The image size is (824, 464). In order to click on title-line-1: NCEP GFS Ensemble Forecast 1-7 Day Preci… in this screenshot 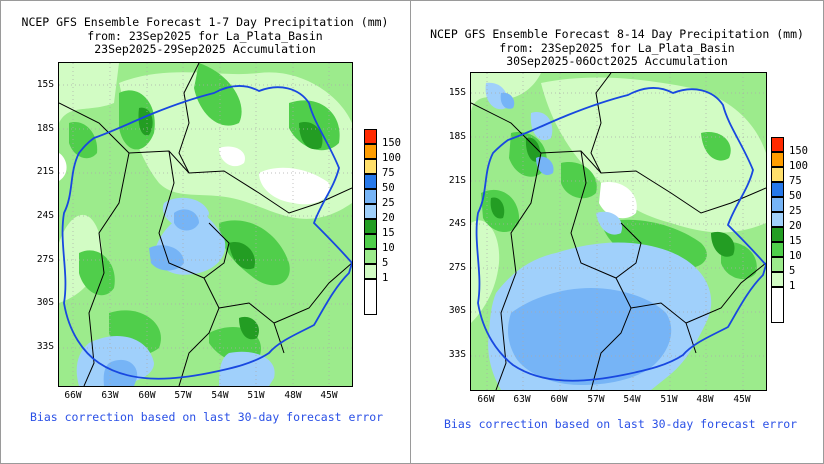, I will do `click(205, 22)`.